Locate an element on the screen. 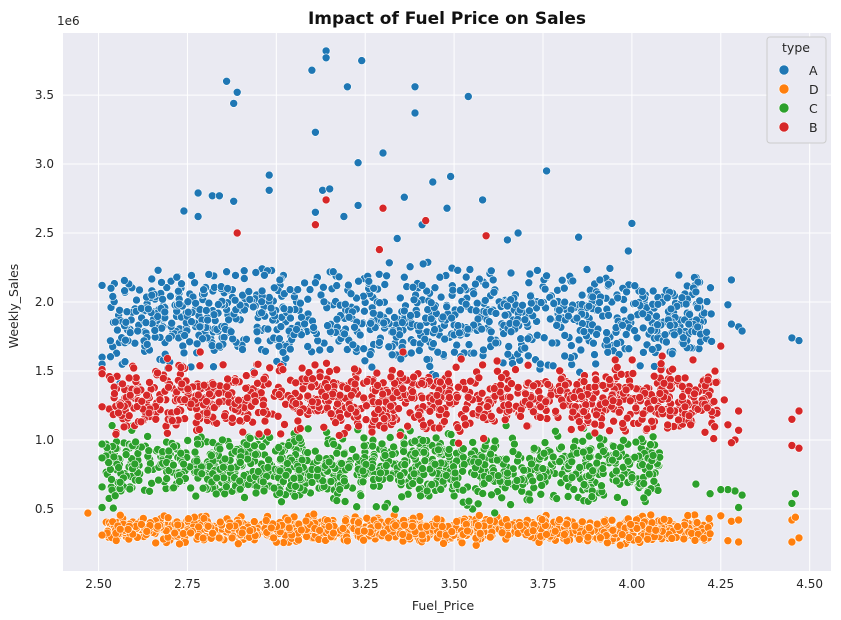  legend-title: type is located at coordinates (796, 47).